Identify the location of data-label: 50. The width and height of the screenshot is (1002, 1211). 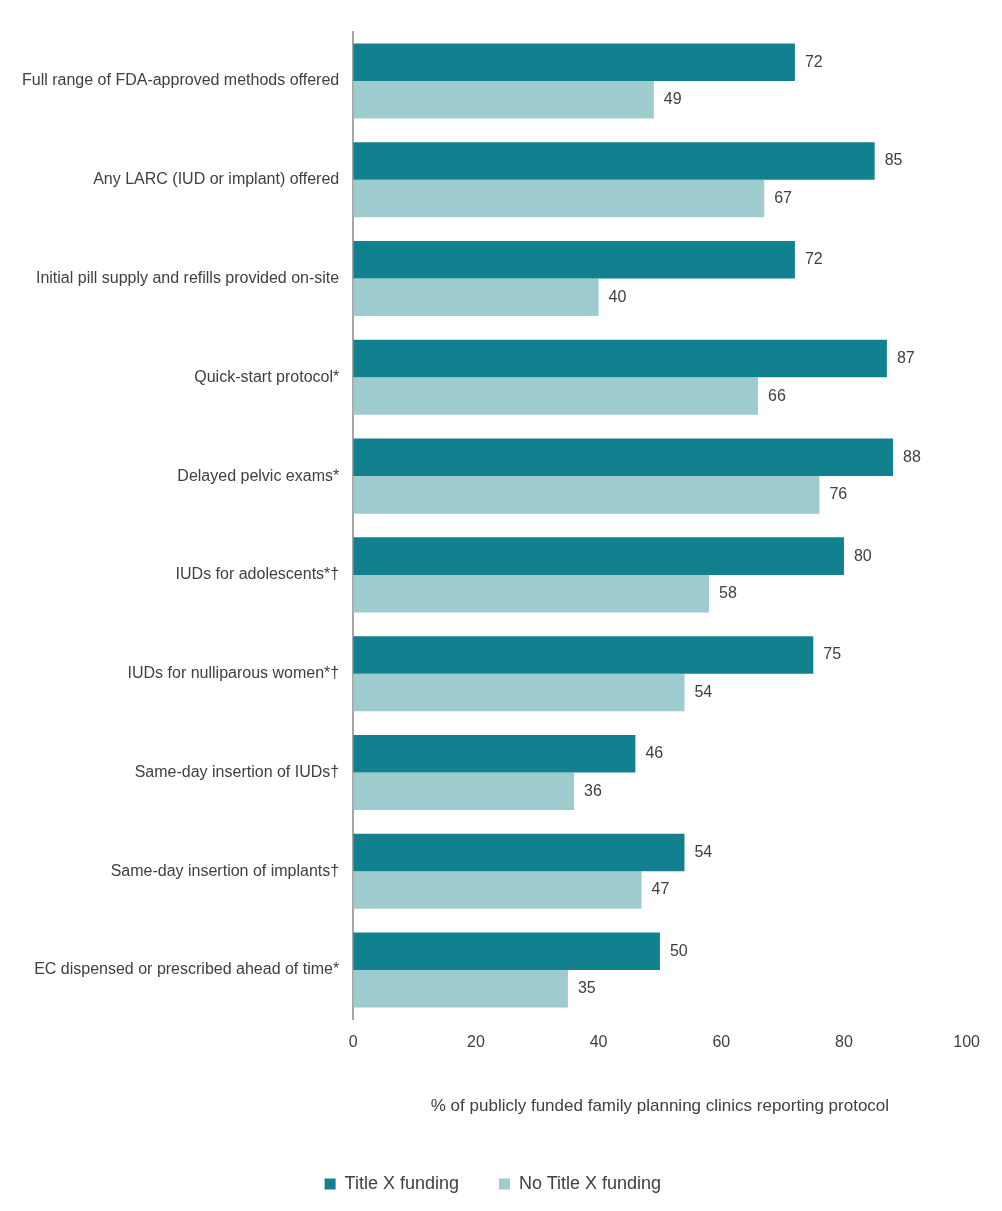
(678, 950).